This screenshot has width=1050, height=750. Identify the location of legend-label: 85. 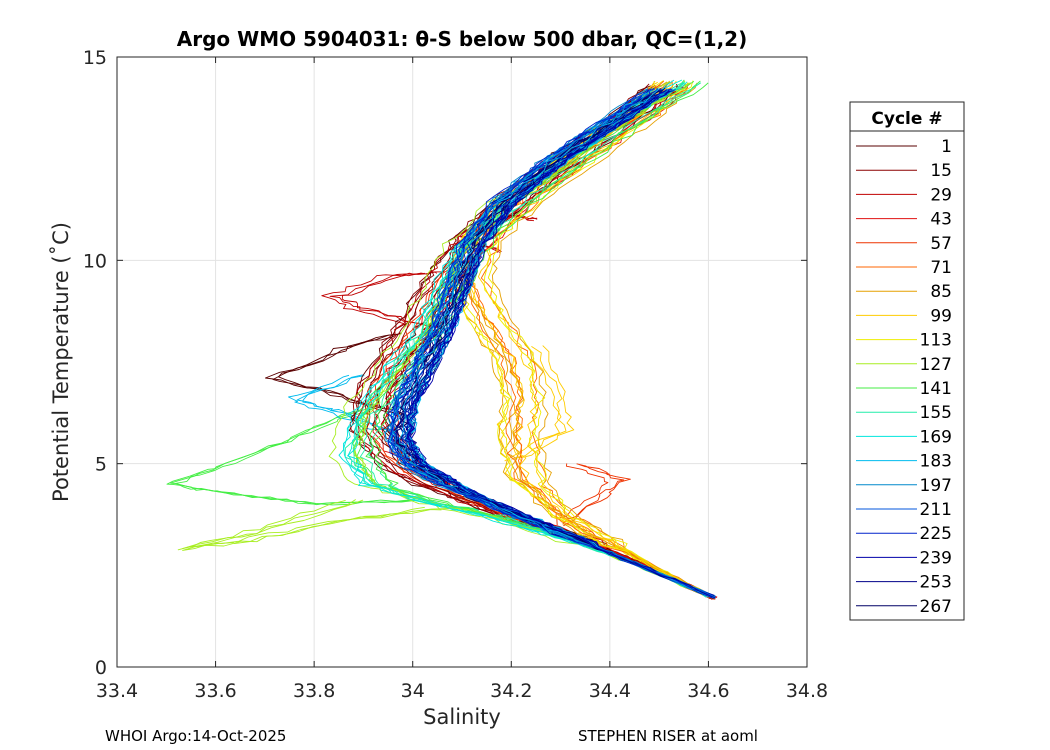
(941, 292).